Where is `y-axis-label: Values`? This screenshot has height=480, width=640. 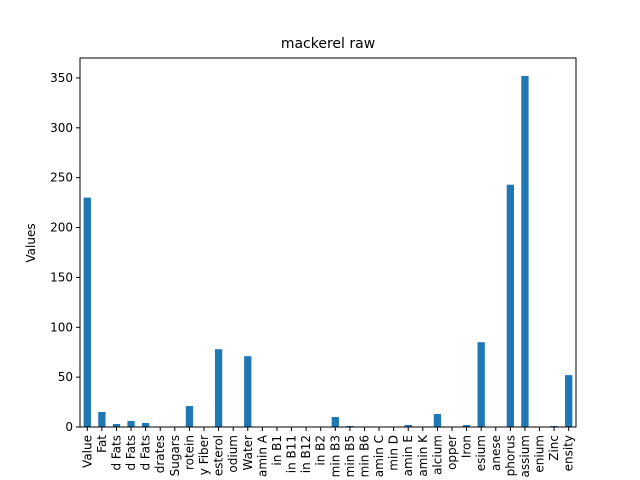
y-axis-label: Values is located at coordinates (31, 242).